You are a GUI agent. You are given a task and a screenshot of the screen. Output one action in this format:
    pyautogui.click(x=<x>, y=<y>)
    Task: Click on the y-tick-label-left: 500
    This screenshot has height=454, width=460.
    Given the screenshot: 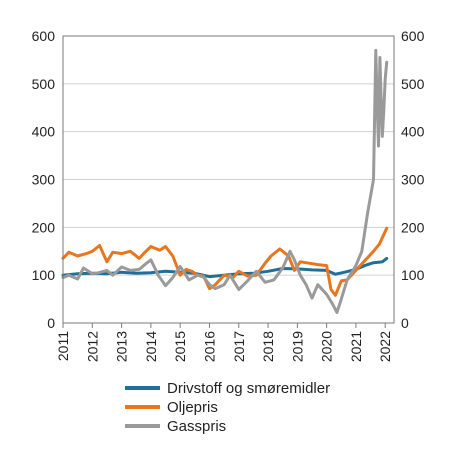 What is the action you would take?
    pyautogui.click(x=44, y=84)
    